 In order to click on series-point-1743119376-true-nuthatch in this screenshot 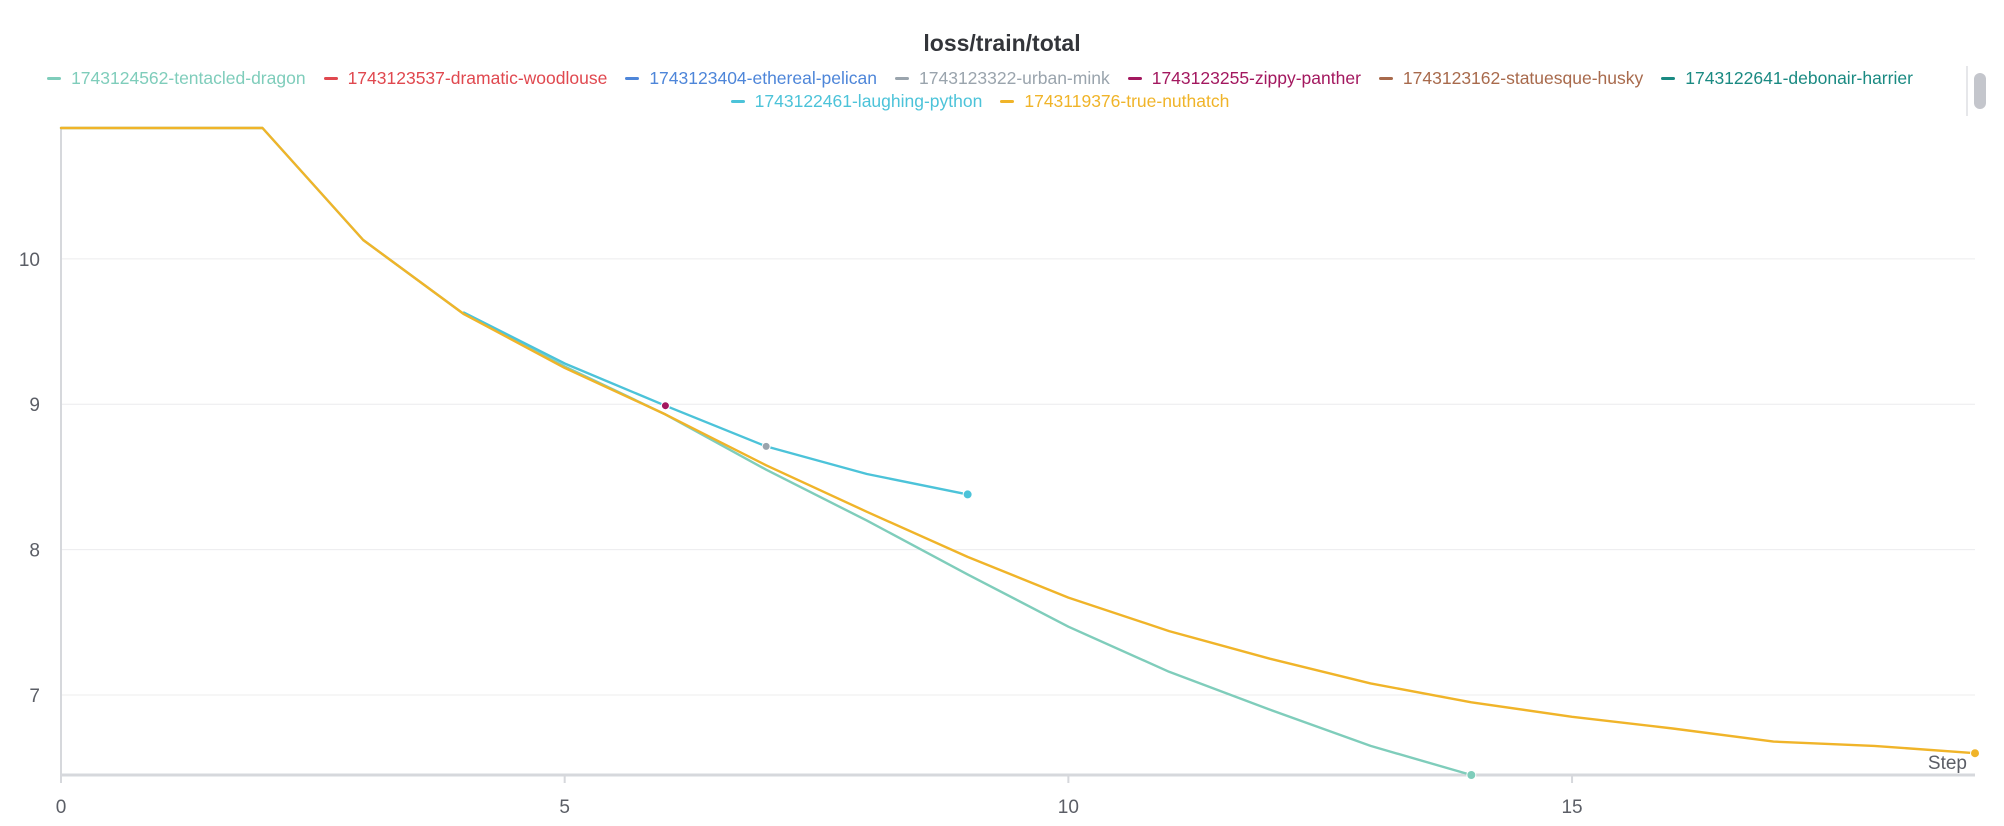, I will do `click(1975, 753)`.